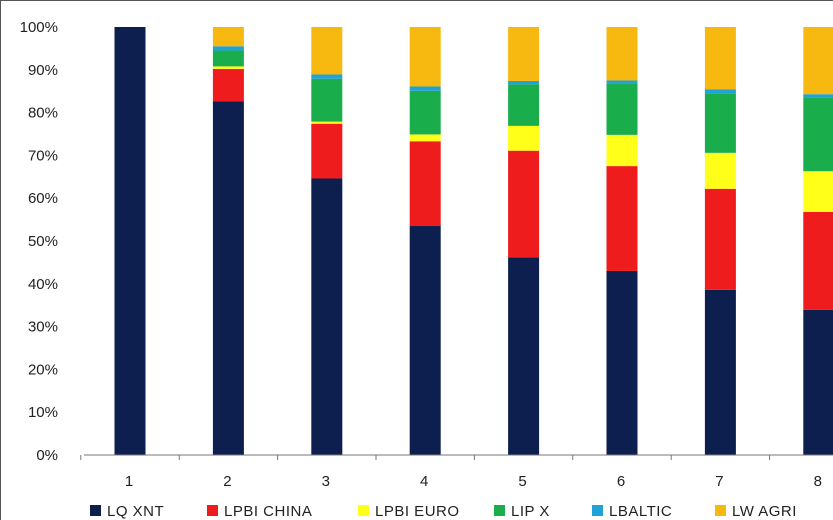 This screenshot has width=833, height=520. What do you see at coordinates (47, 455) in the screenshot?
I see `y-tick-label: 0%` at bounding box center [47, 455].